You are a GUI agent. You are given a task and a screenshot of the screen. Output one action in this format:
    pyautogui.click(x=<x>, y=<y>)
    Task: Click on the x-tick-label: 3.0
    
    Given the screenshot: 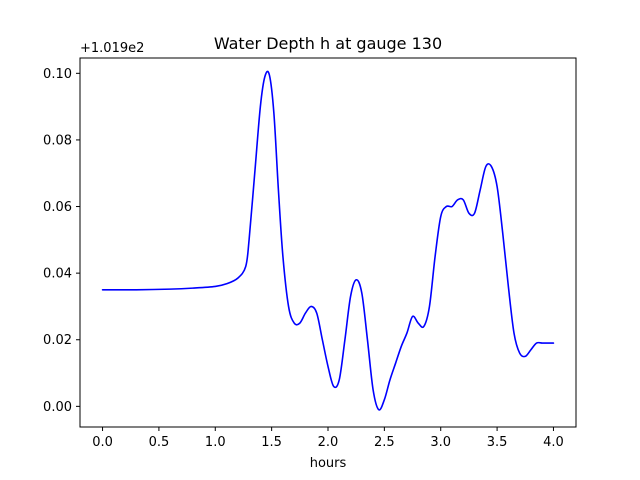 What is the action you would take?
    pyautogui.click(x=440, y=442)
    